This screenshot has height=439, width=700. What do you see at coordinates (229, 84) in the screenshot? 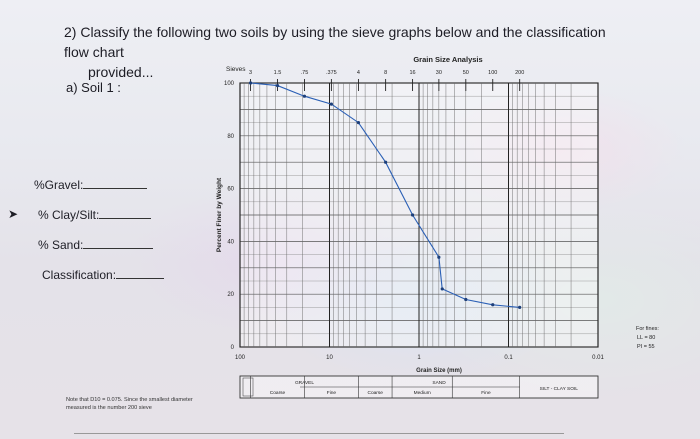
I see `y-tick-label: 100` at bounding box center [229, 84].